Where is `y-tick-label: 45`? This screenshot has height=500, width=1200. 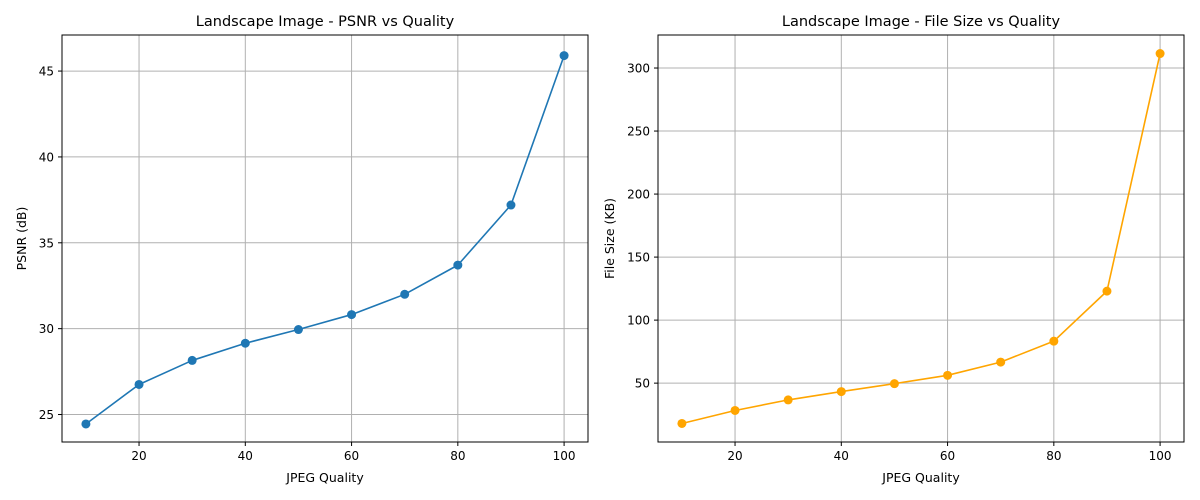 y-tick-label: 45 is located at coordinates (46, 72).